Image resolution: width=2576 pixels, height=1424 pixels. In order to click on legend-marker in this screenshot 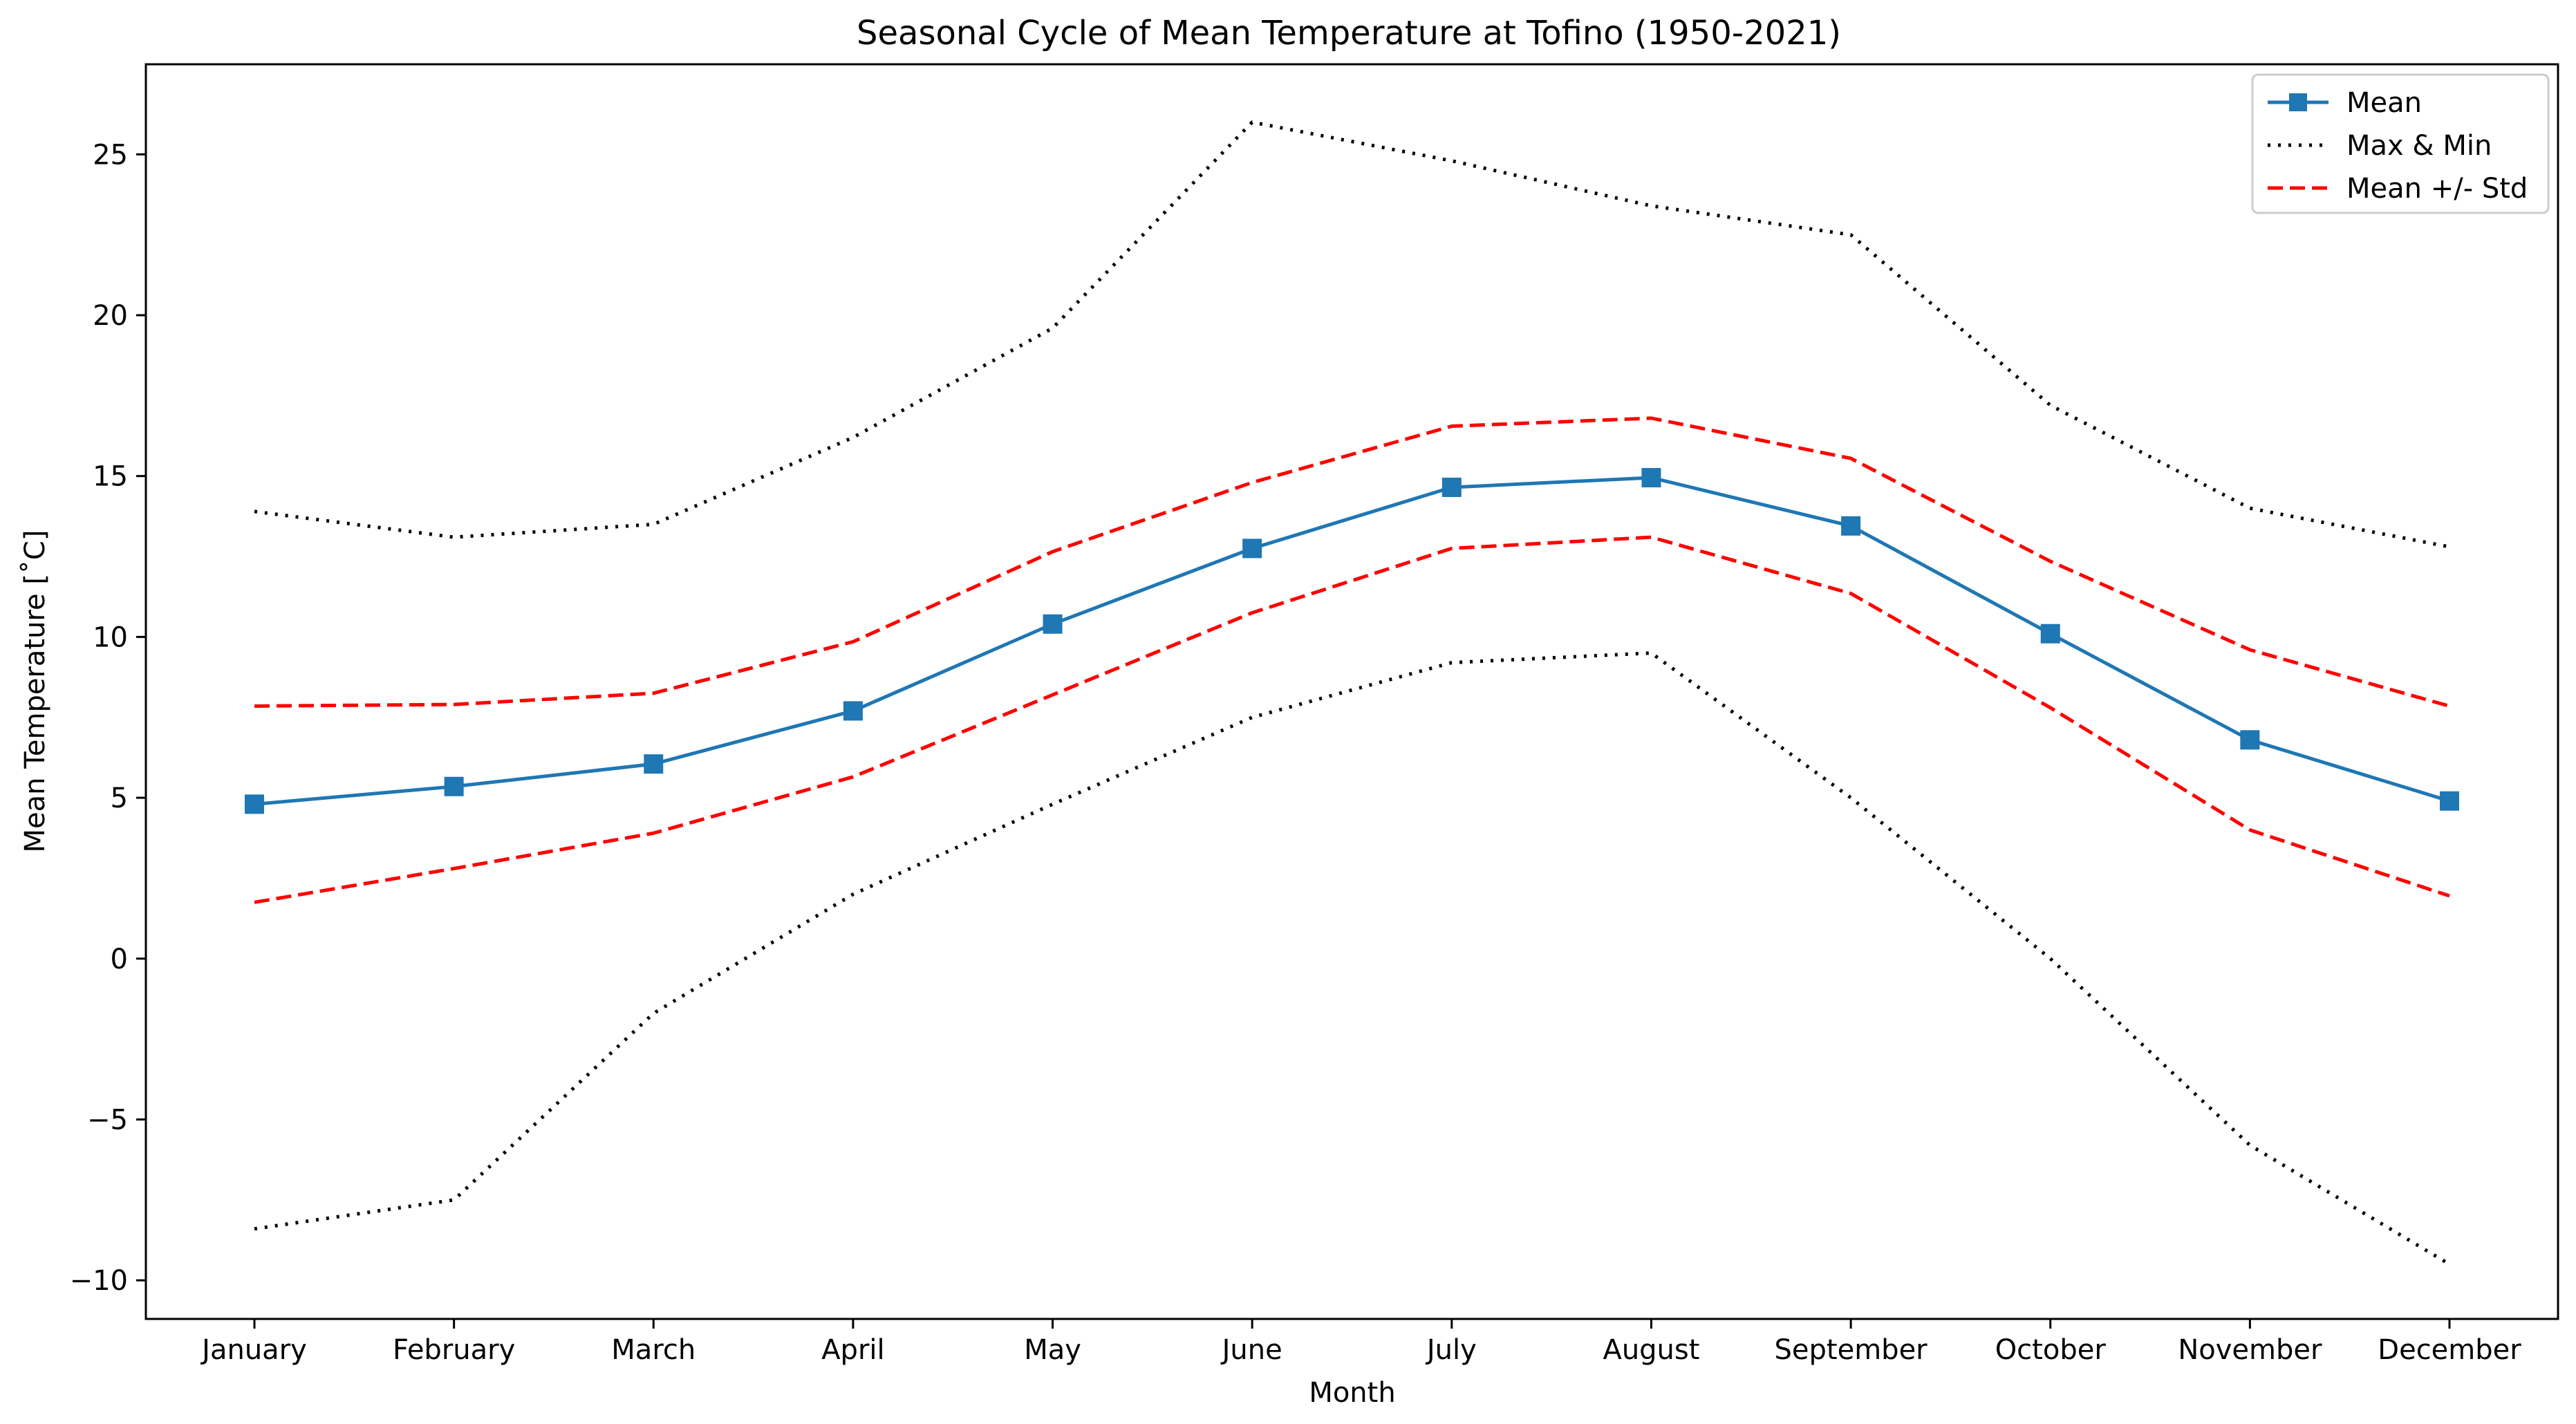, I will do `click(2298, 102)`.